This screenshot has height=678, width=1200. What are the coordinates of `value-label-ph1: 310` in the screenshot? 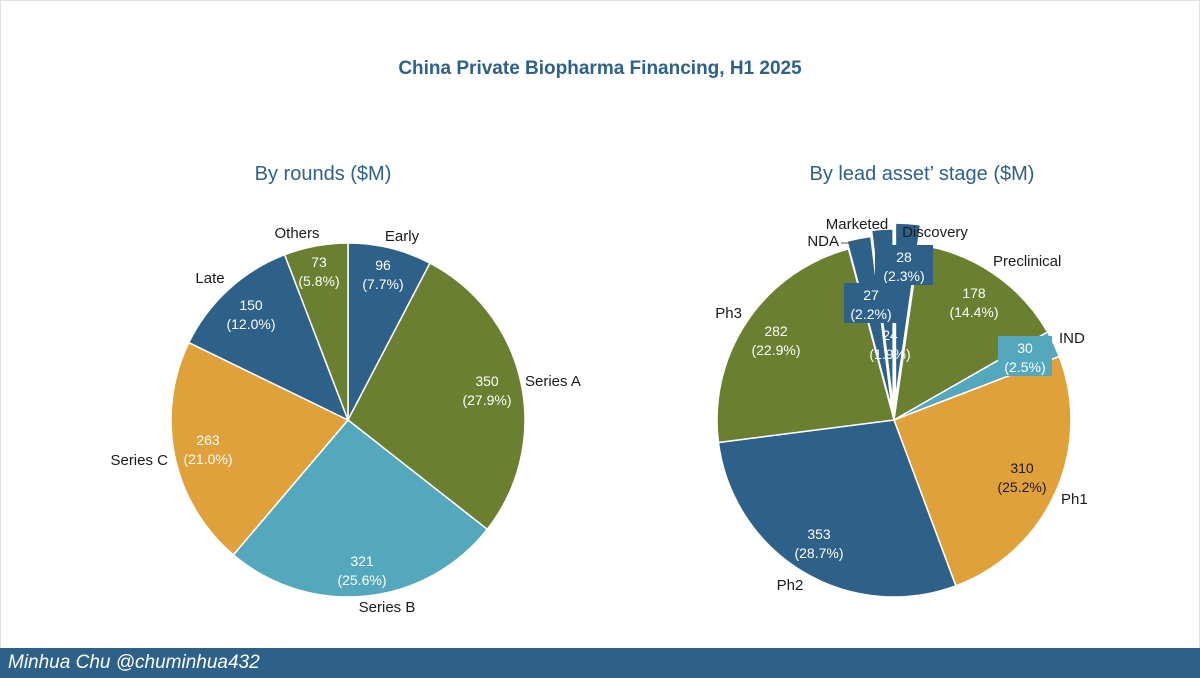 It's located at (1022, 468).